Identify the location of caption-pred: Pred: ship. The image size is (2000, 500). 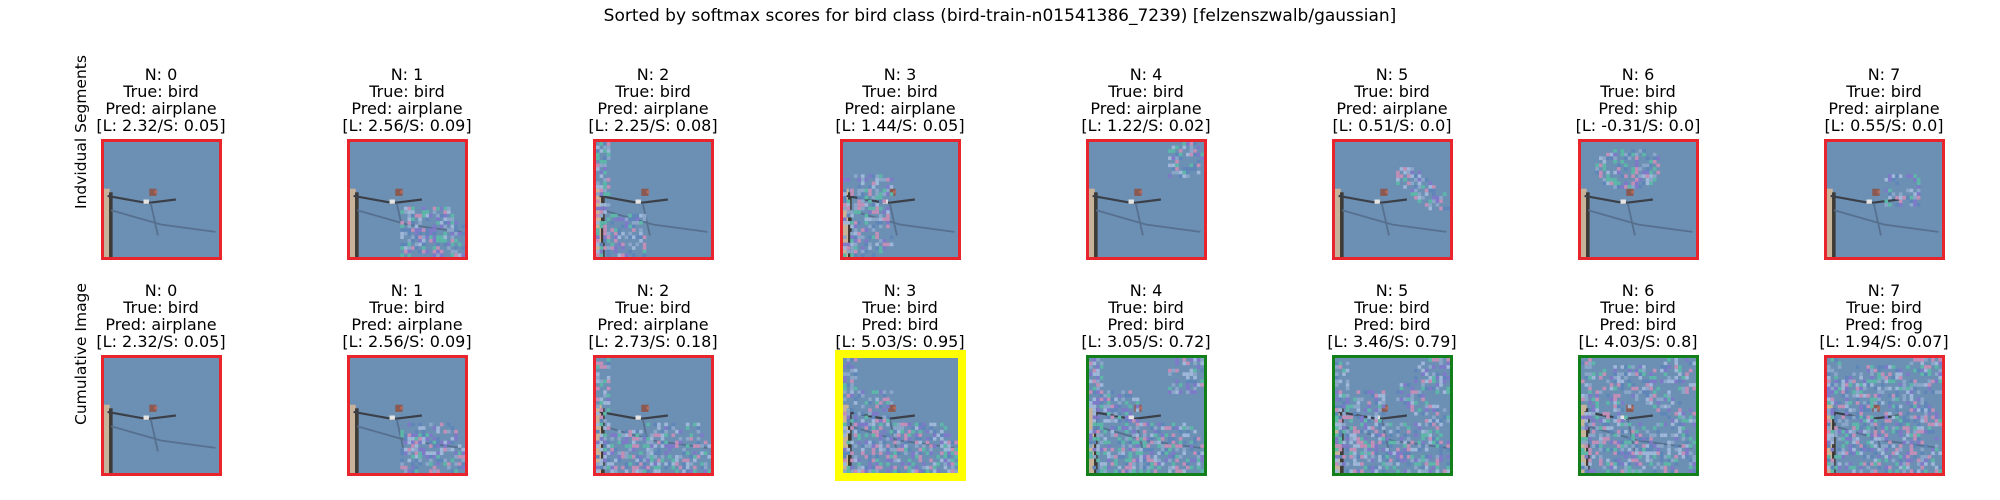
(1638, 108).